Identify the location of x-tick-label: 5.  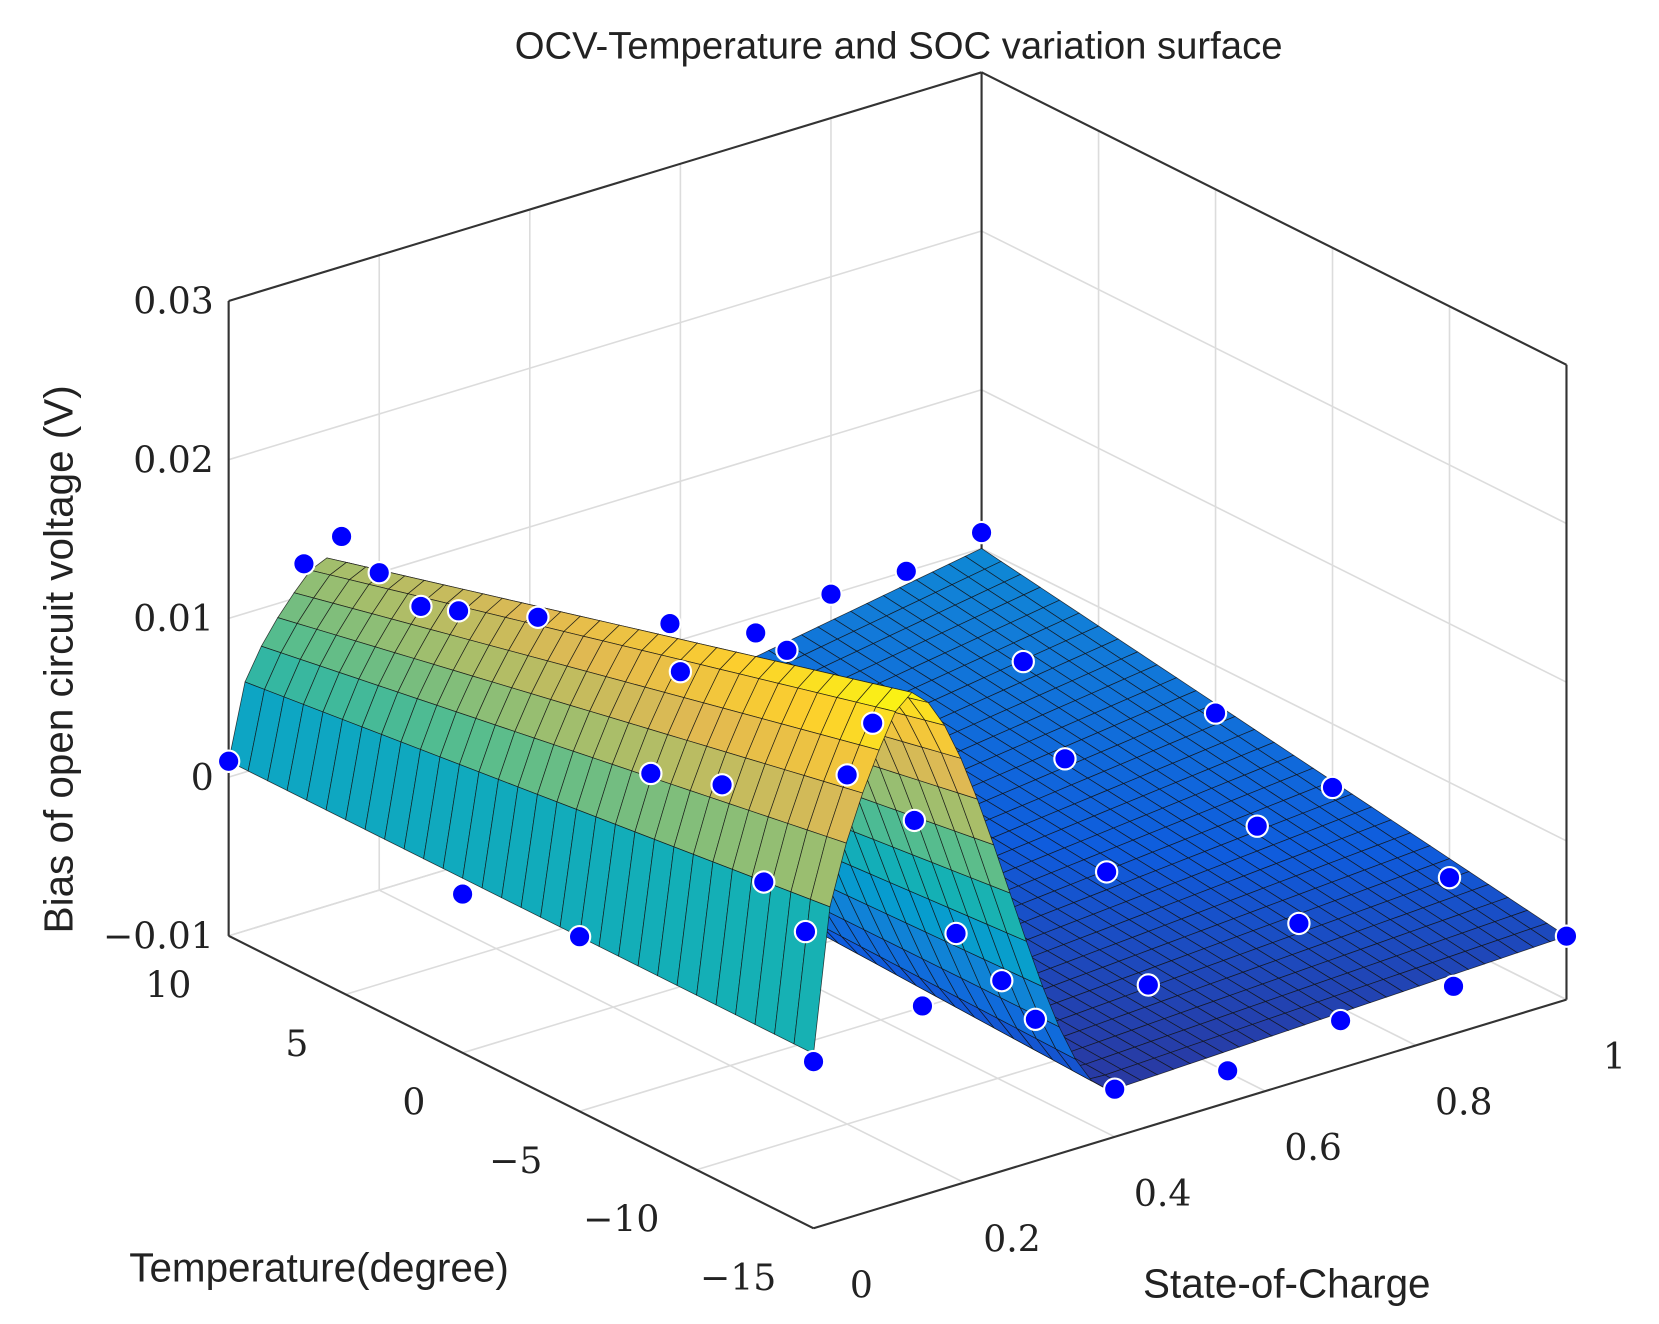
(296, 1043).